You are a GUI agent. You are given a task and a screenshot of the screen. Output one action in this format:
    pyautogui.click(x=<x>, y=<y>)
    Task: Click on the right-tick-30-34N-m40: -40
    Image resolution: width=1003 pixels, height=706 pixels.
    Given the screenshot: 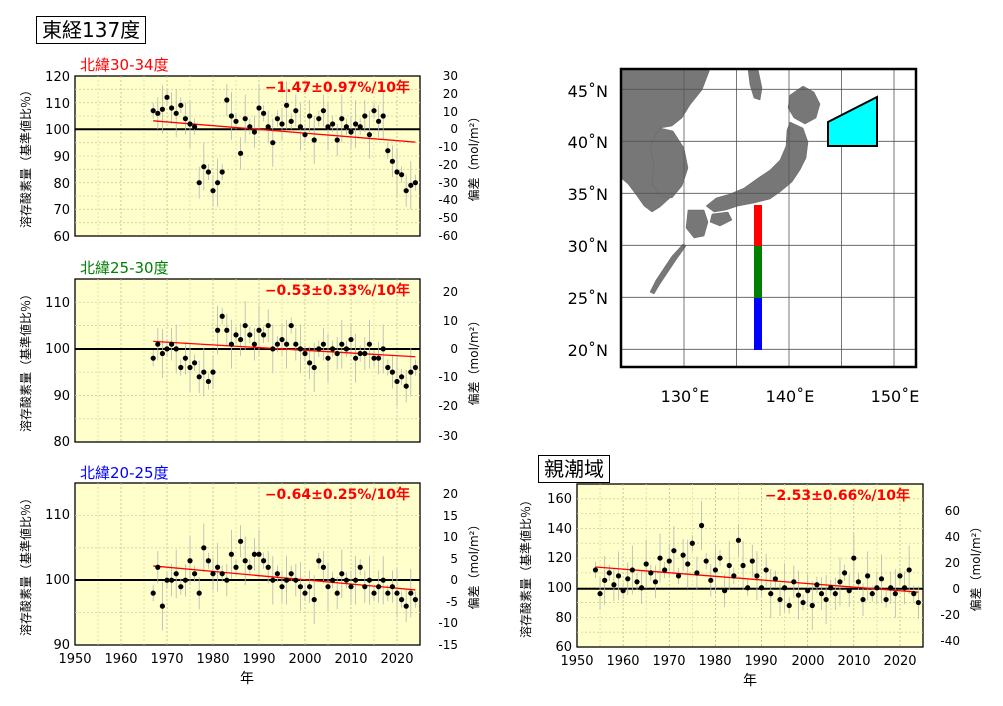 What is the action you would take?
    pyautogui.click(x=448, y=200)
    